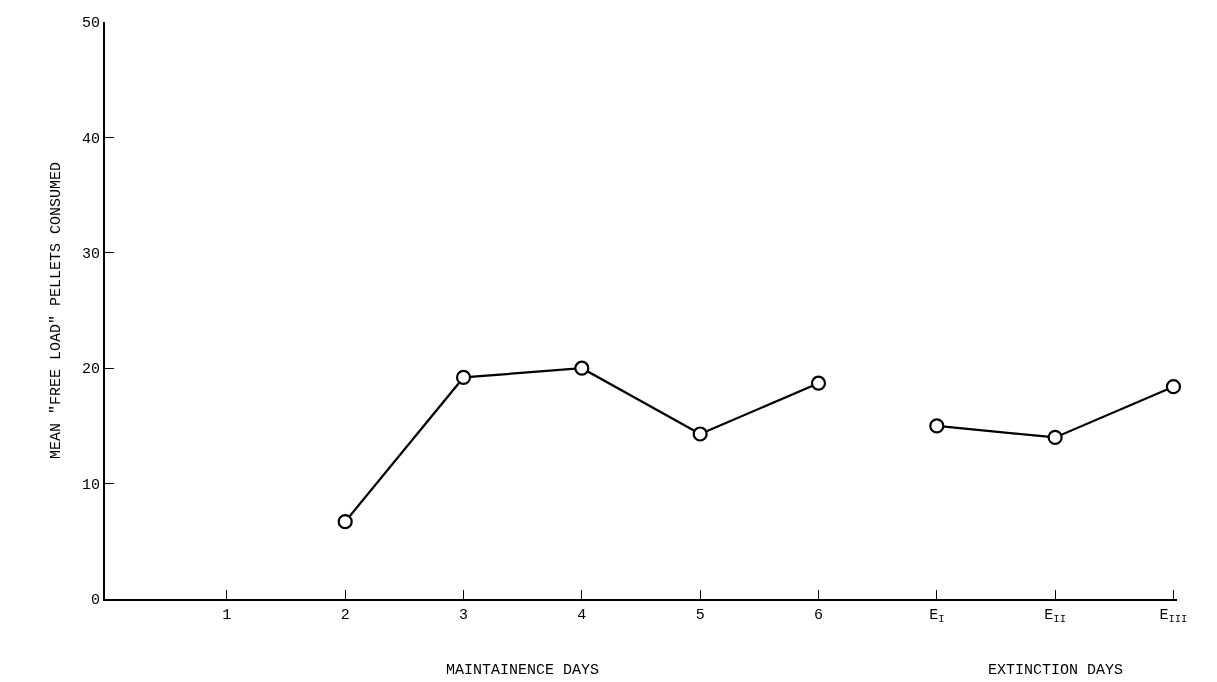  What do you see at coordinates (90, 255) in the screenshot?
I see `y-tick-label: 30` at bounding box center [90, 255].